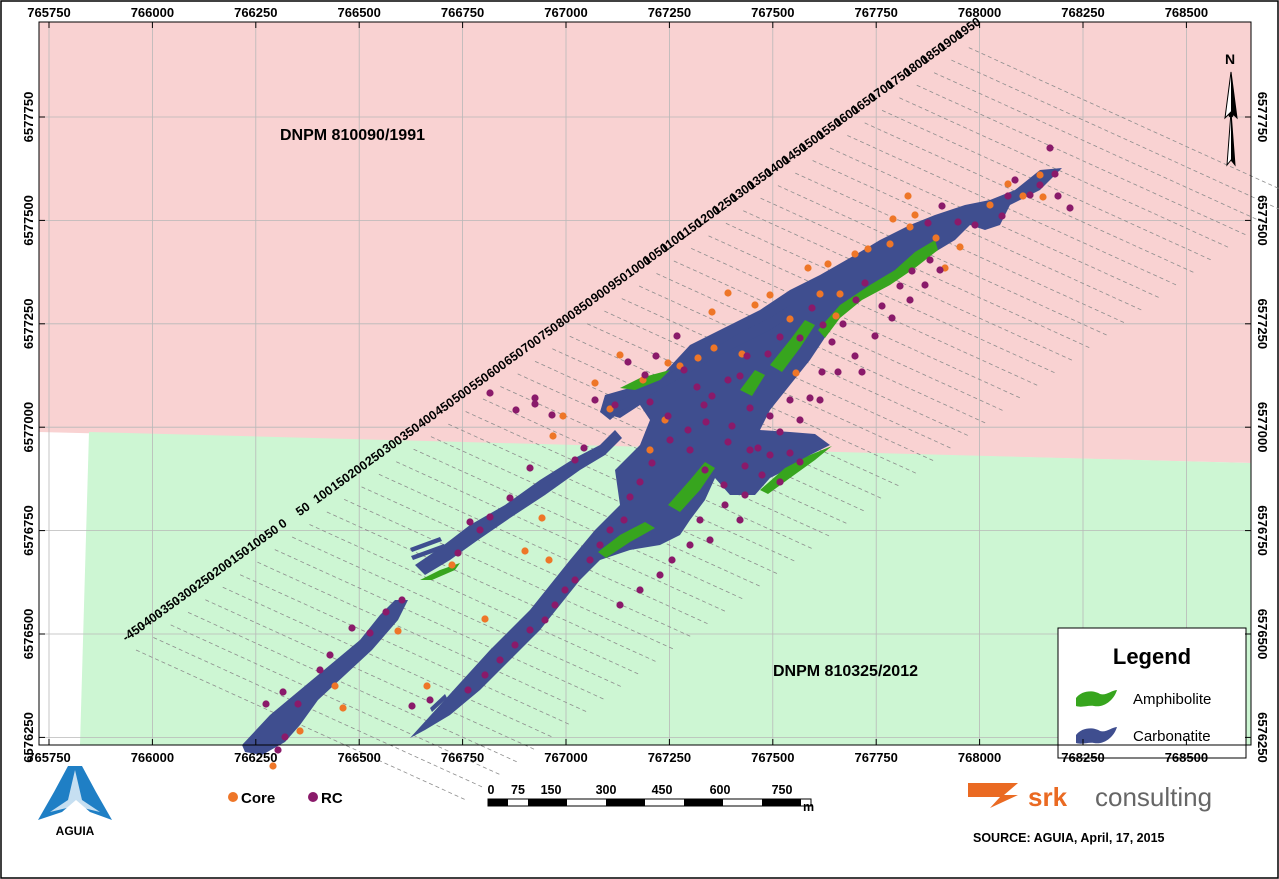 This screenshot has width=1279, height=879. I want to click on license-label-south: DNPM 810325/2012, so click(845, 671).